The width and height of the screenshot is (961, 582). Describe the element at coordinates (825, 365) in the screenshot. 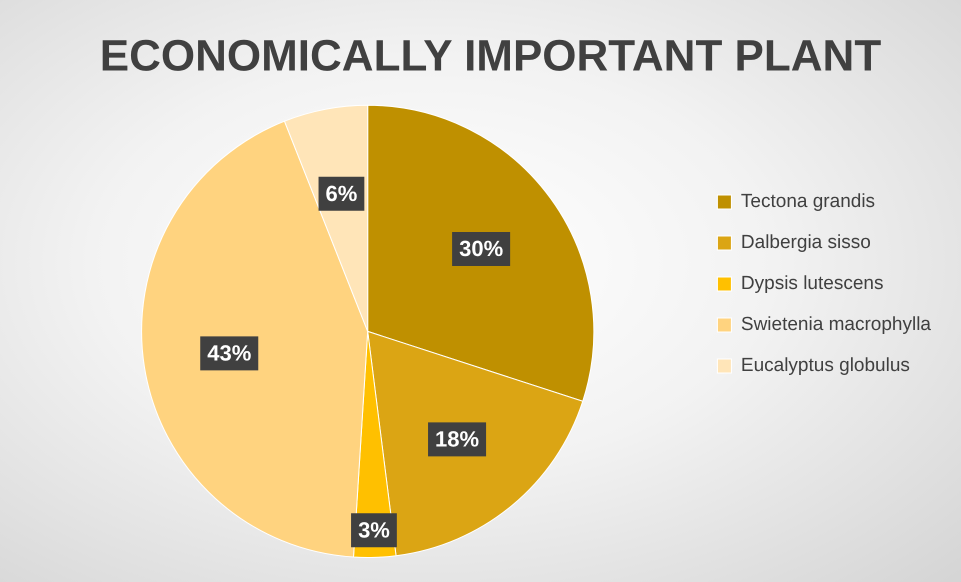

I see `legend-label: Eucalyptus globulus` at that location.